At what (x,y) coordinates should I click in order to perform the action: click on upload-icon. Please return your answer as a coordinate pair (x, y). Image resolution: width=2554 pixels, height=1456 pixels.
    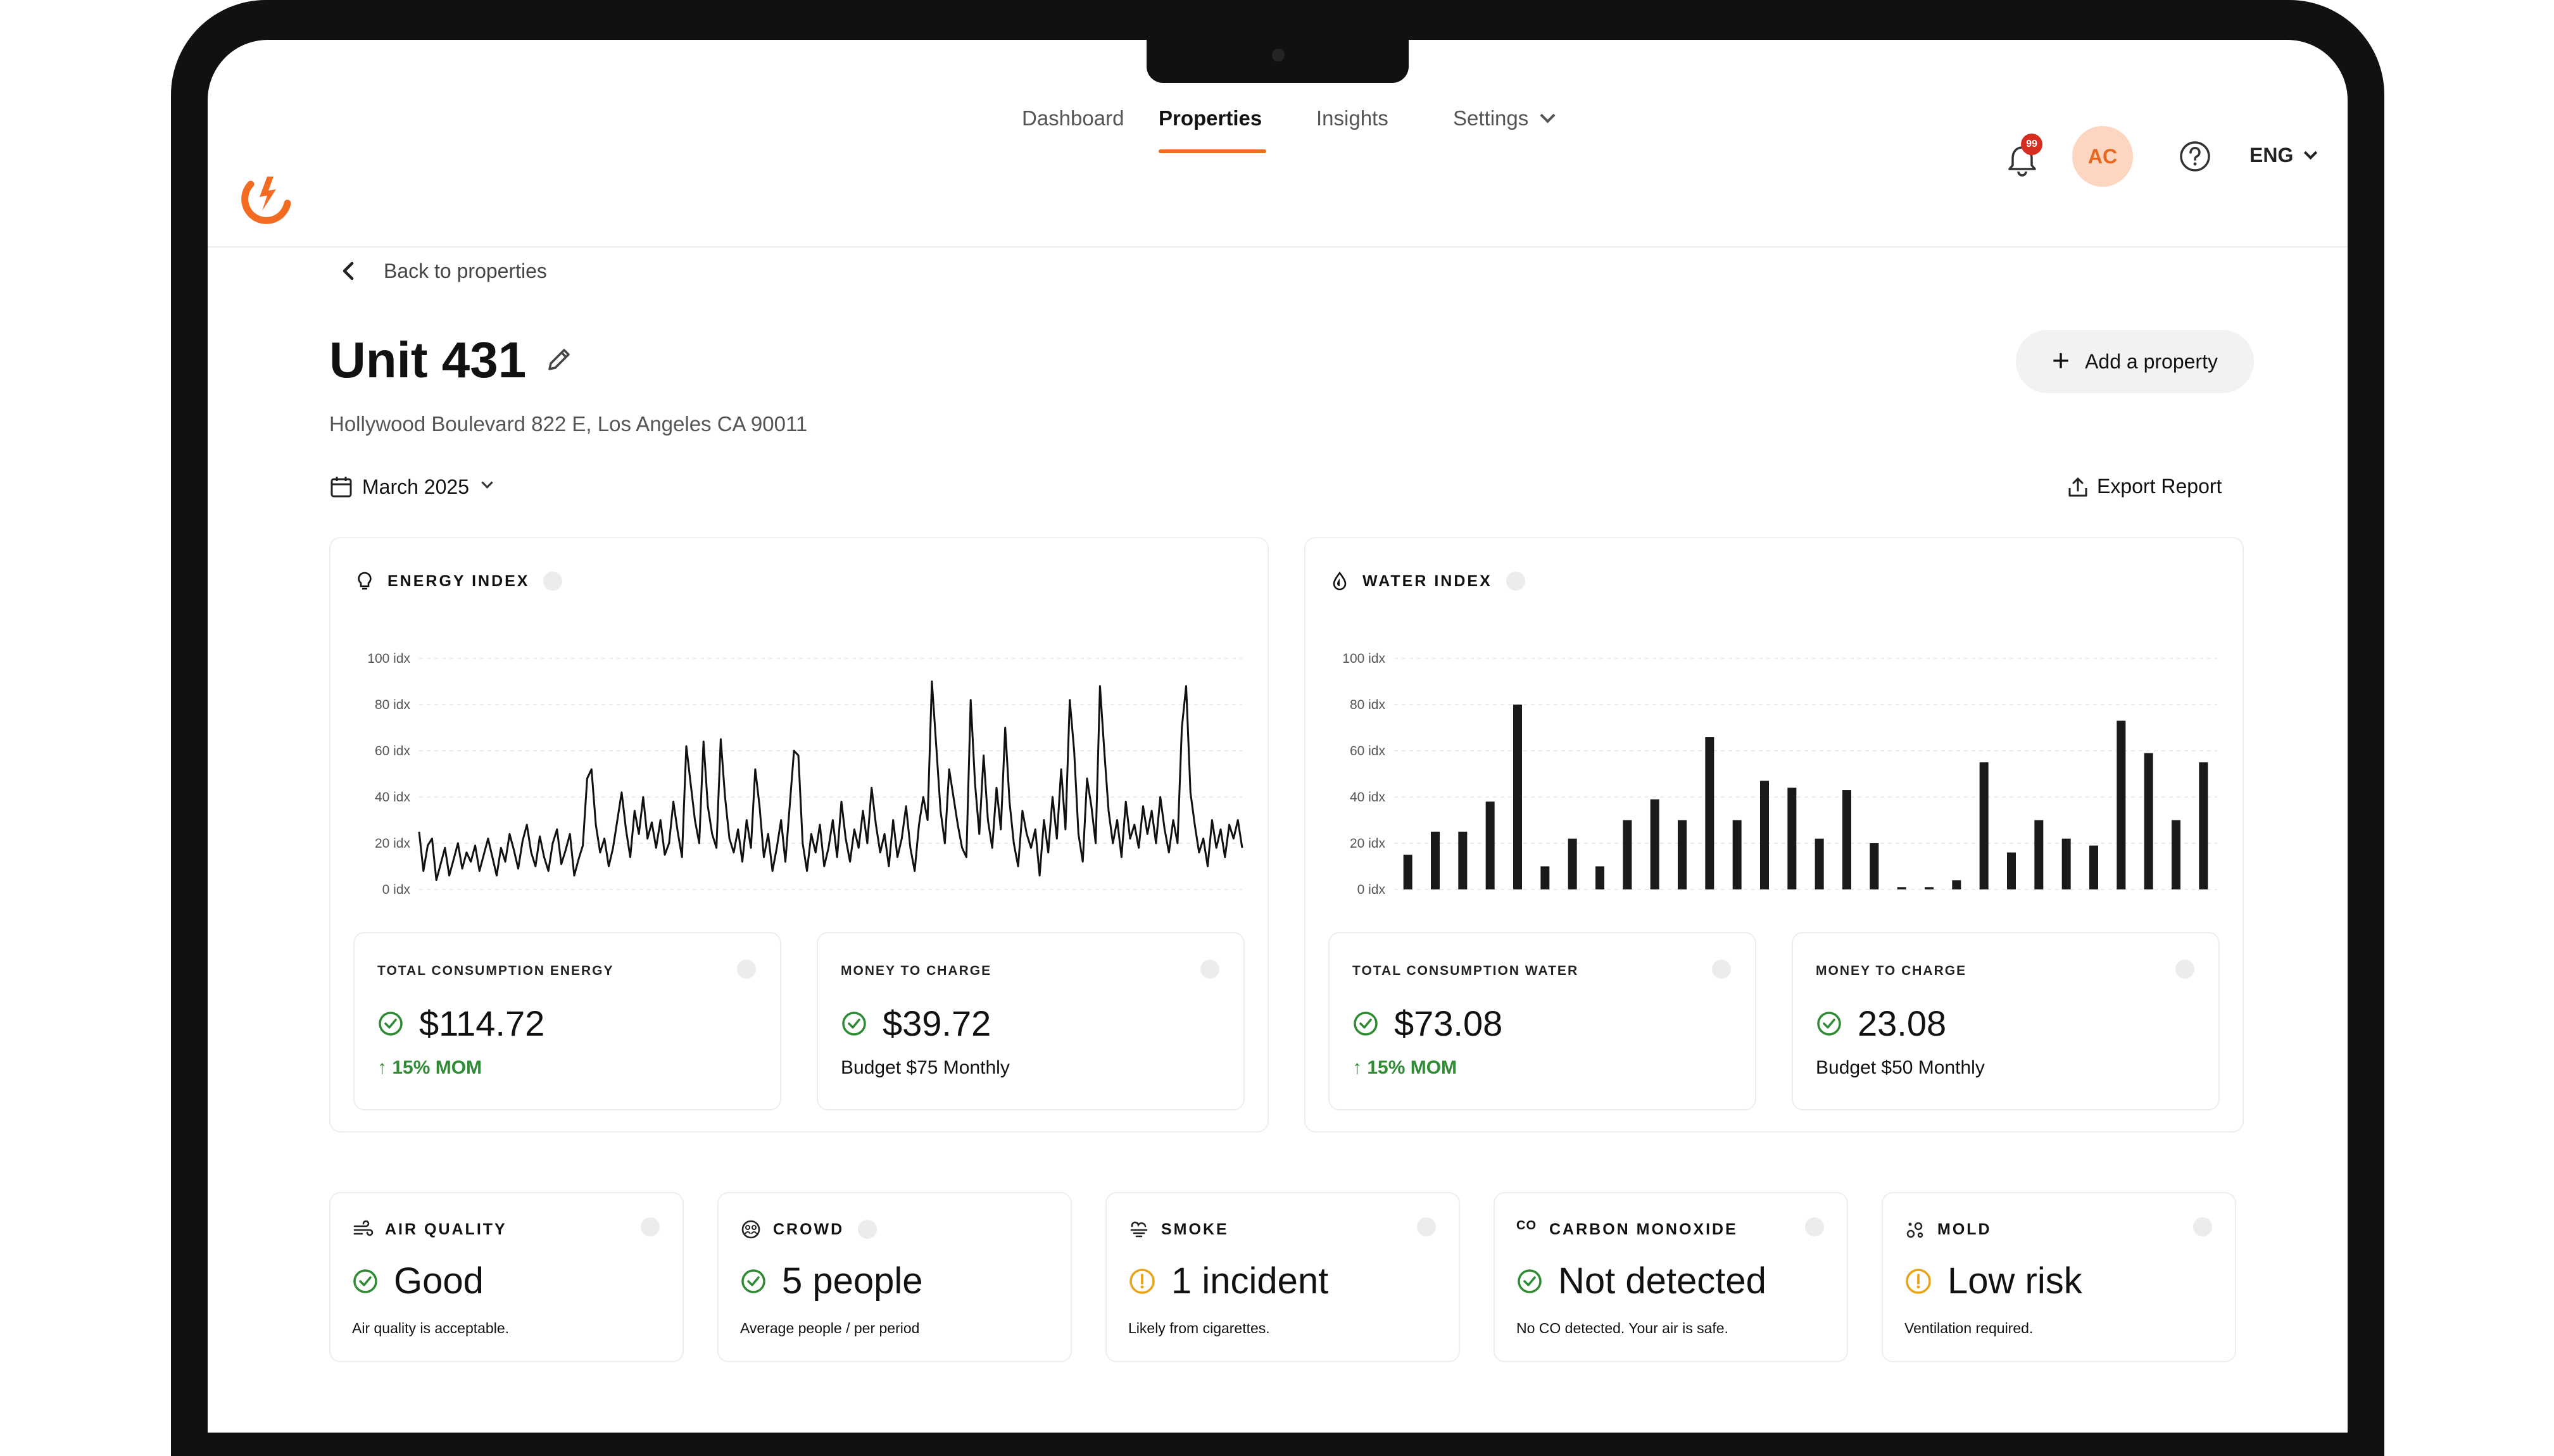
    Looking at the image, I should click on (2077, 486).